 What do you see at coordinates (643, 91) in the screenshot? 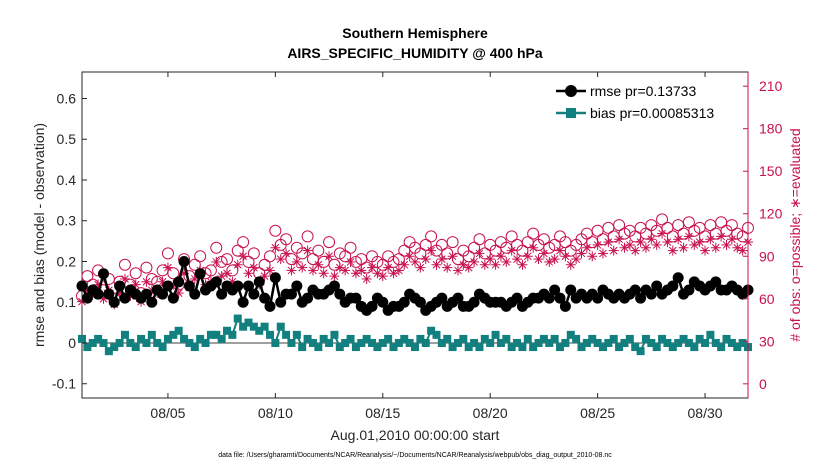
I see `legend-rmse-label: rmse pr=0.13733` at bounding box center [643, 91].